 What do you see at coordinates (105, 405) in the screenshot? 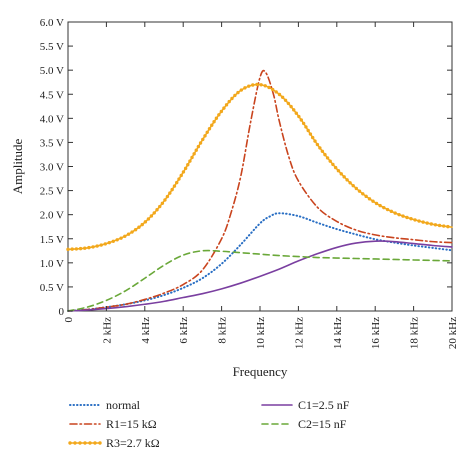
I see `legend-item-normal: normal` at bounding box center [105, 405].